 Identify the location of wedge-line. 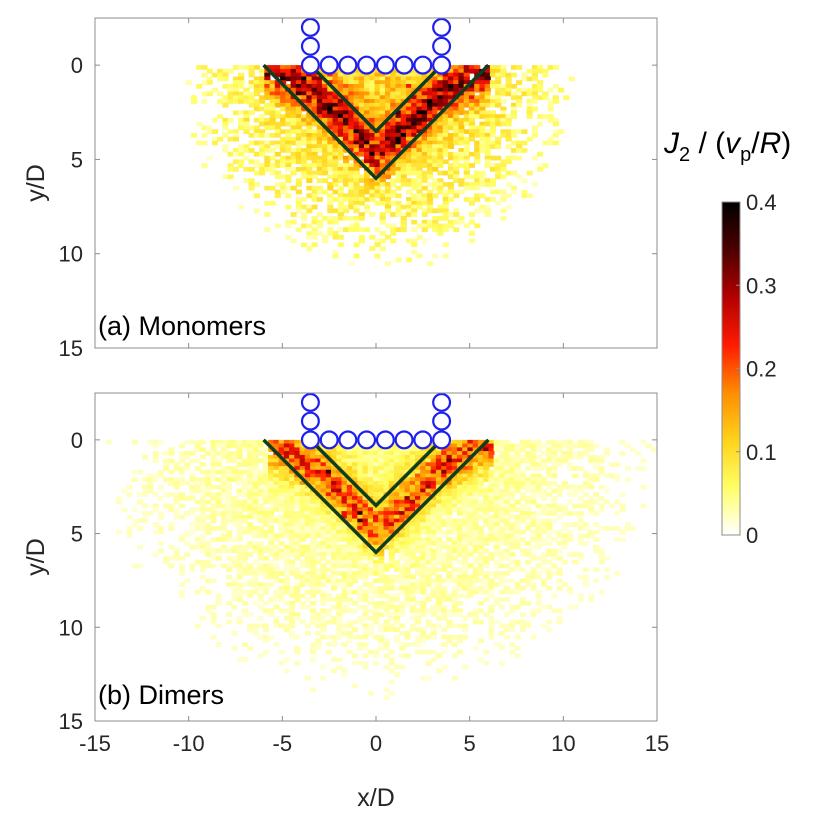
(376, 98).